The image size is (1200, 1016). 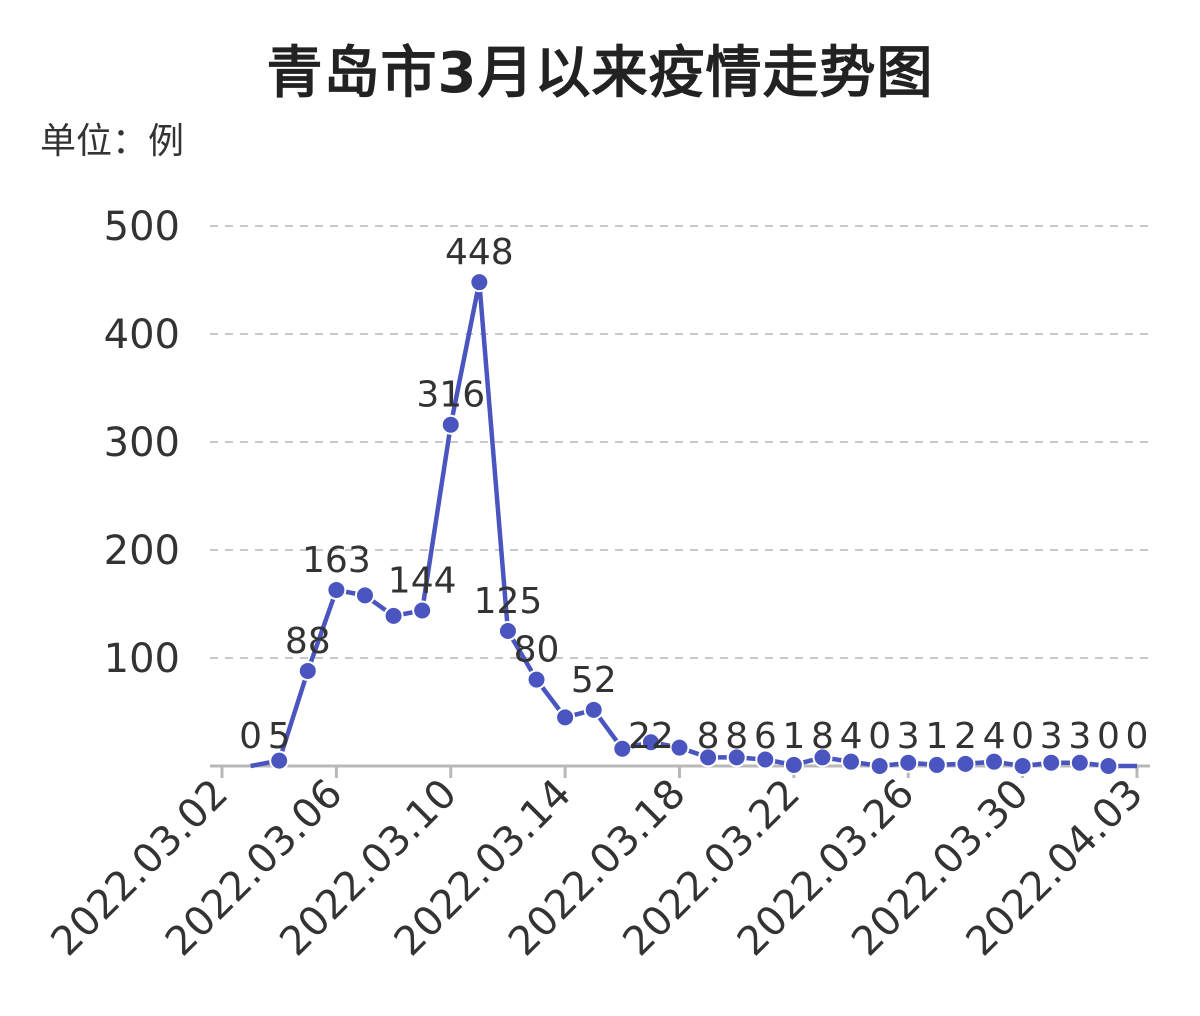 I want to click on data-label: 52, so click(x=594, y=680).